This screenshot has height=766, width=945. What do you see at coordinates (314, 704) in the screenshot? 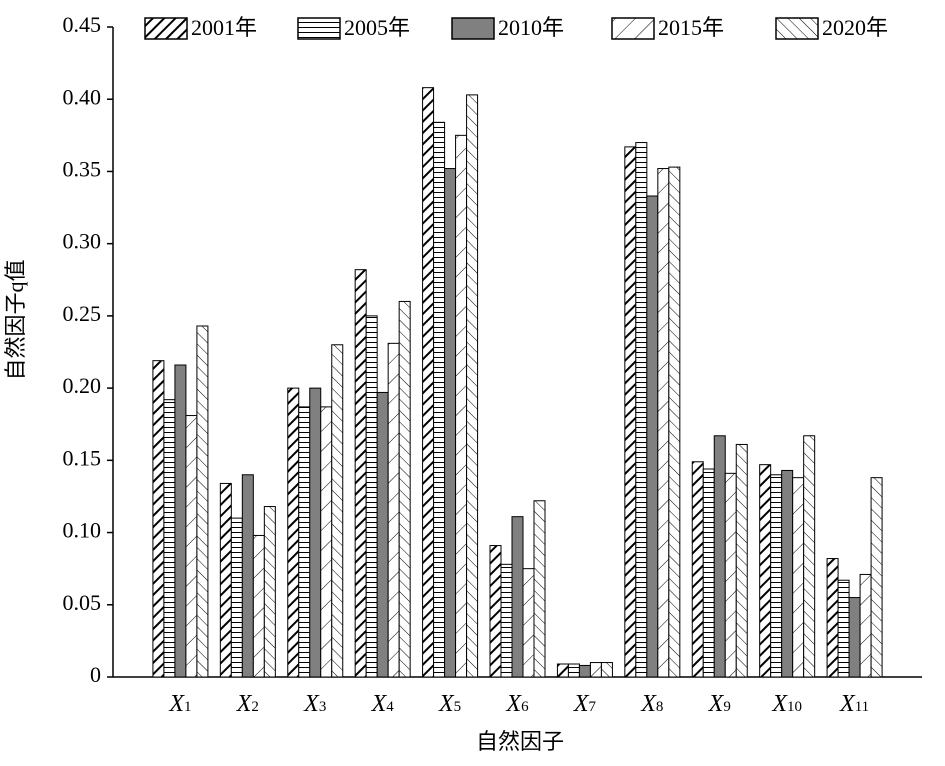
I see `x-tick-label: X3` at bounding box center [314, 704].